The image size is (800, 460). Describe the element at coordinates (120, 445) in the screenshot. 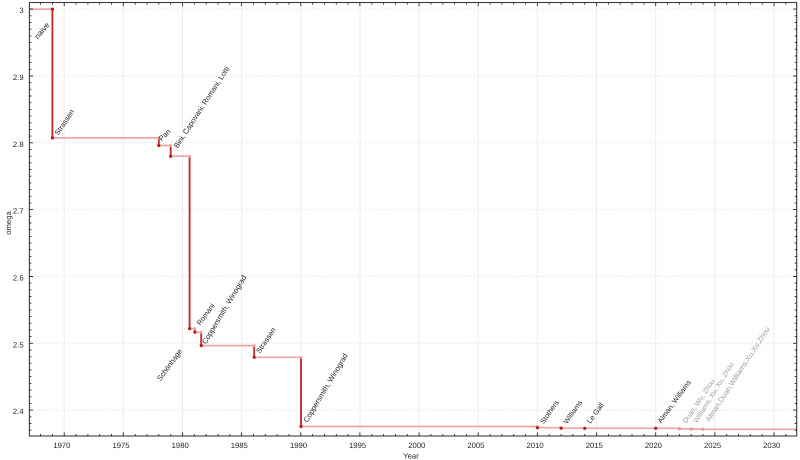

I see `svg-text: 1975` at that location.